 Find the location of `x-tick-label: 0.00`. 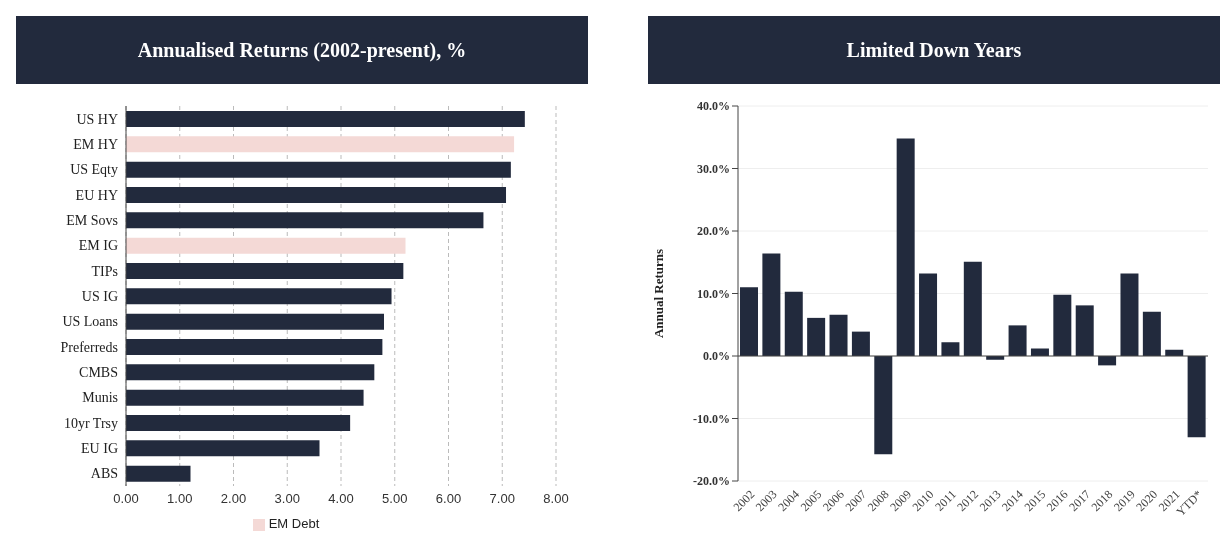

x-tick-label: 0.00 is located at coordinates (126, 499).